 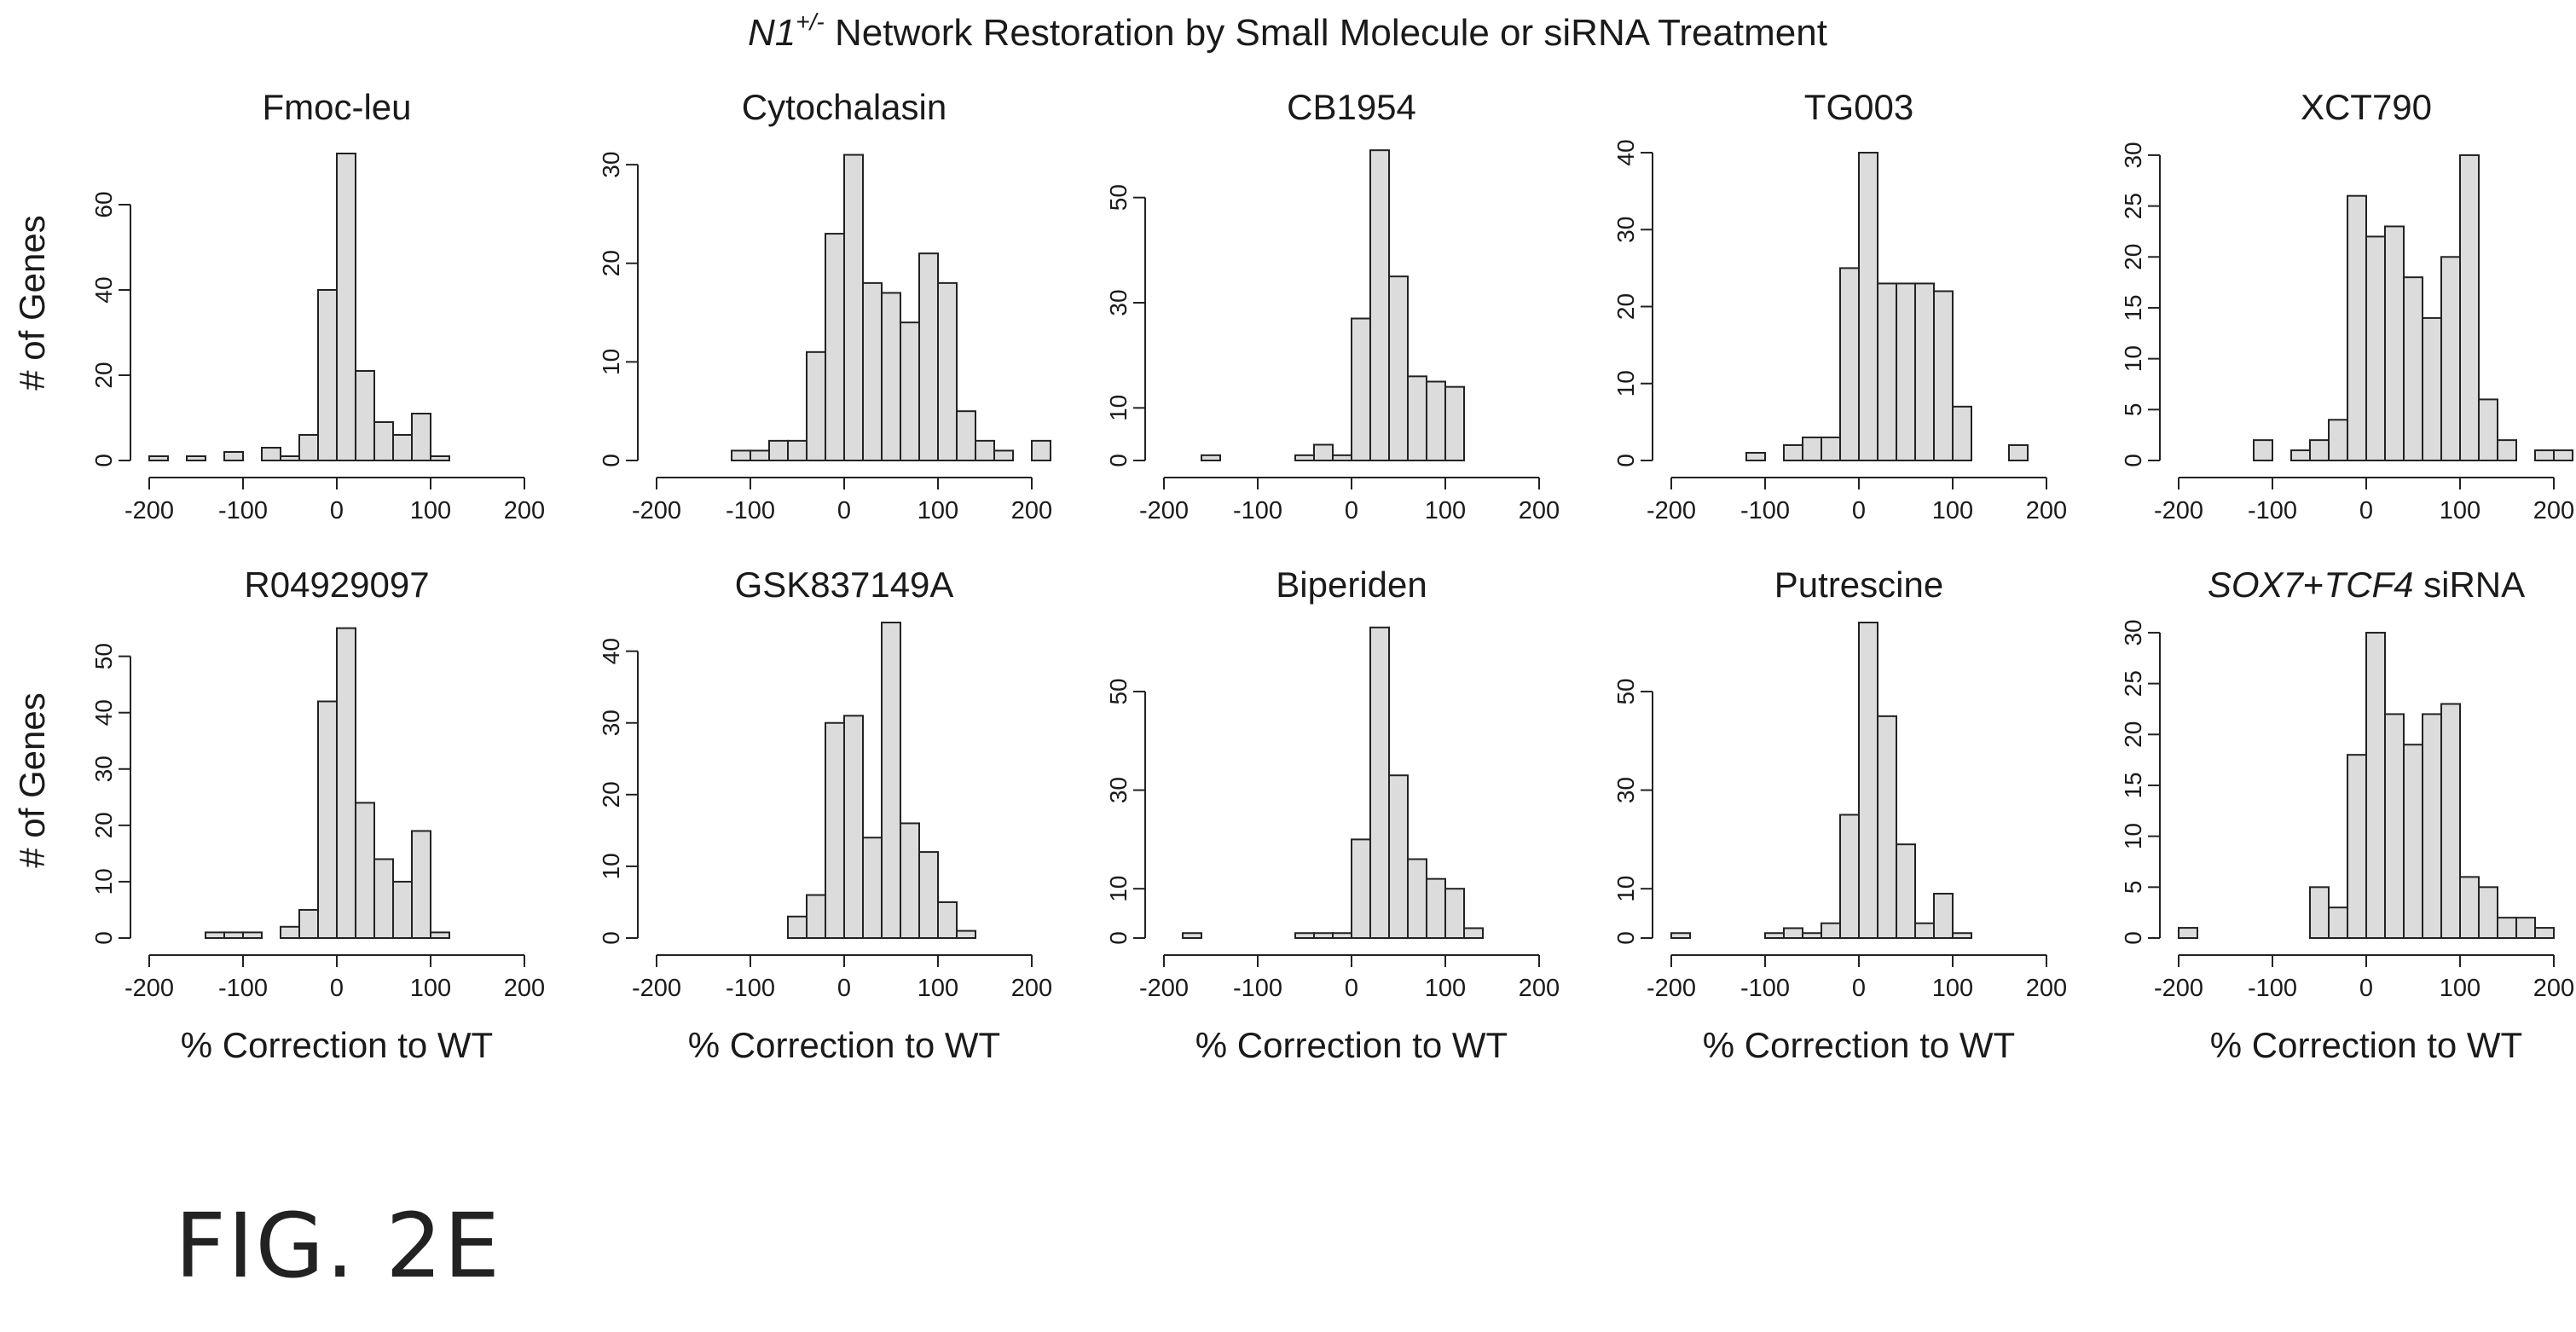 I want to click on y-tick-label: 60, so click(x=104, y=204).